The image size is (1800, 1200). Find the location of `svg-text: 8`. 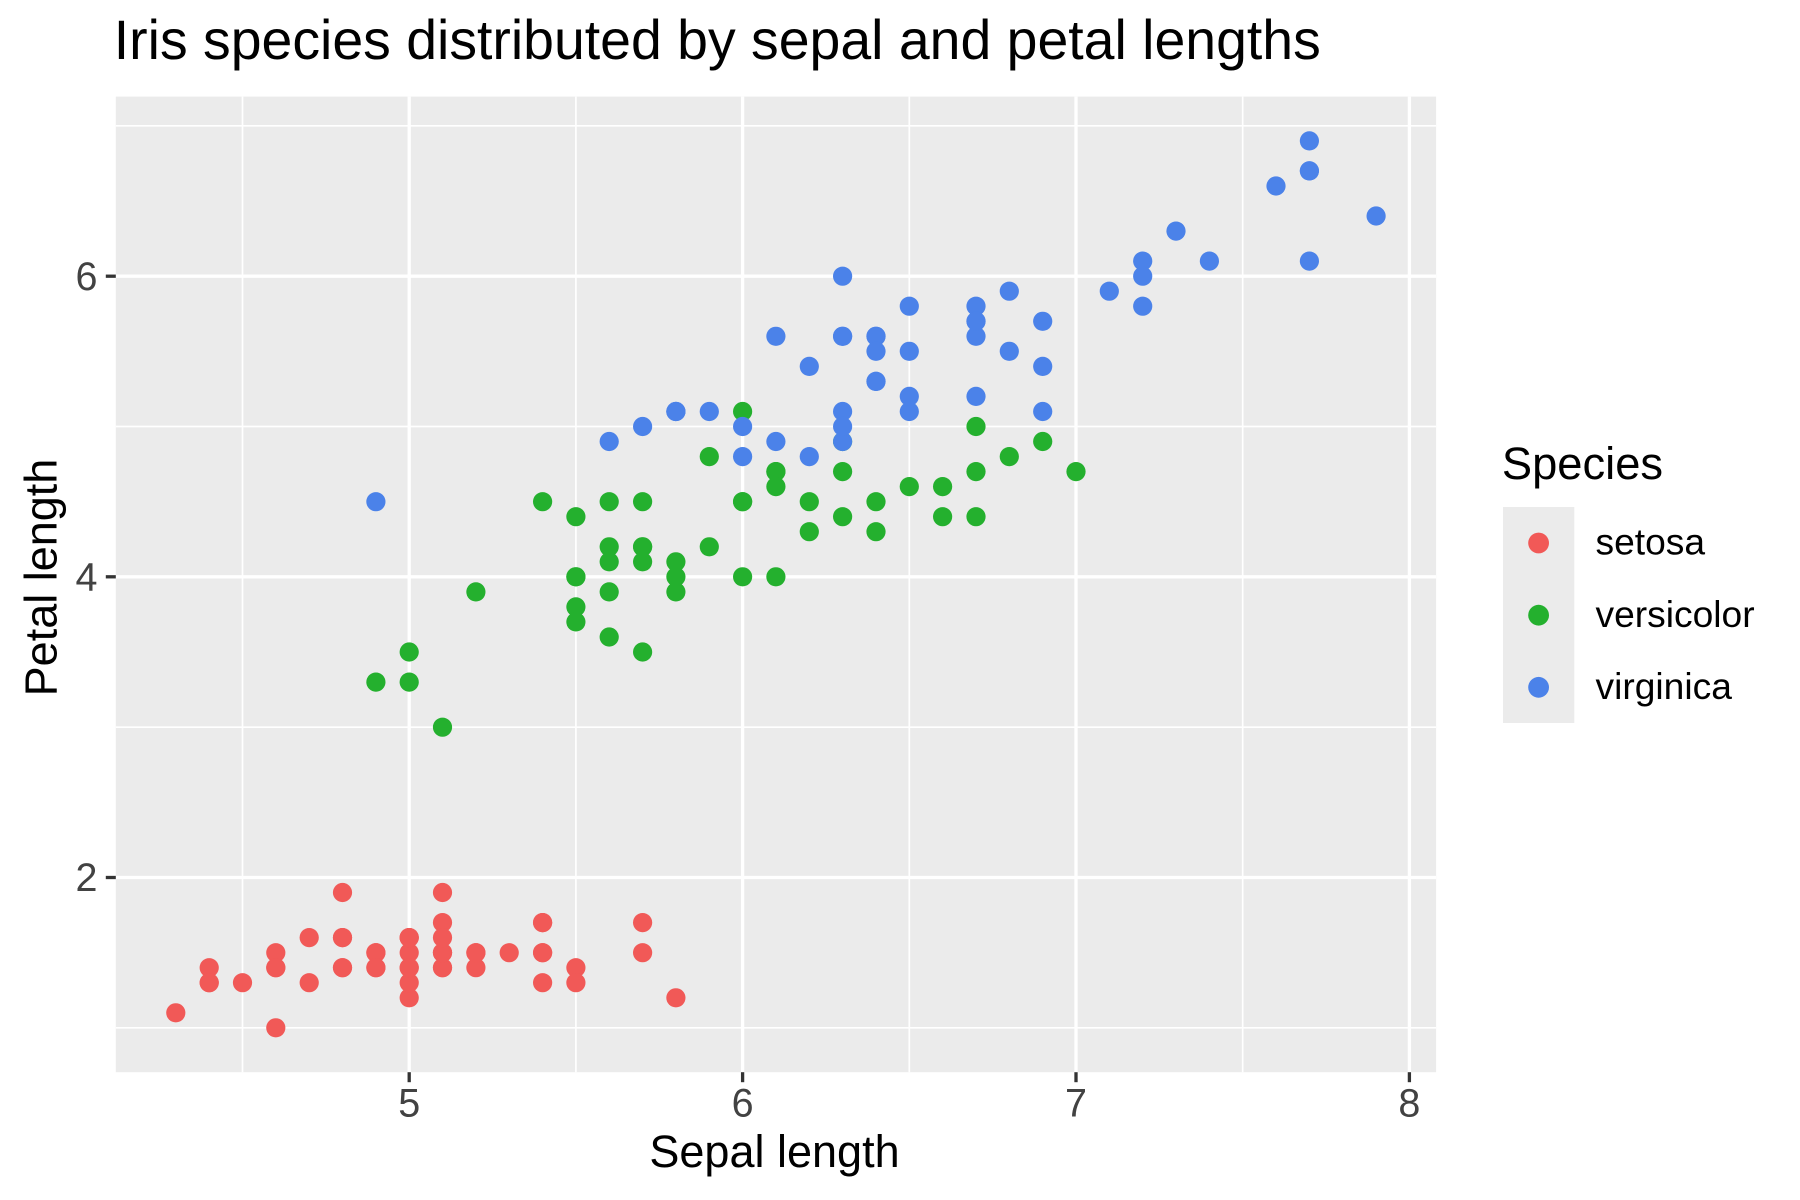

svg-text: 8 is located at coordinates (1409, 1103).